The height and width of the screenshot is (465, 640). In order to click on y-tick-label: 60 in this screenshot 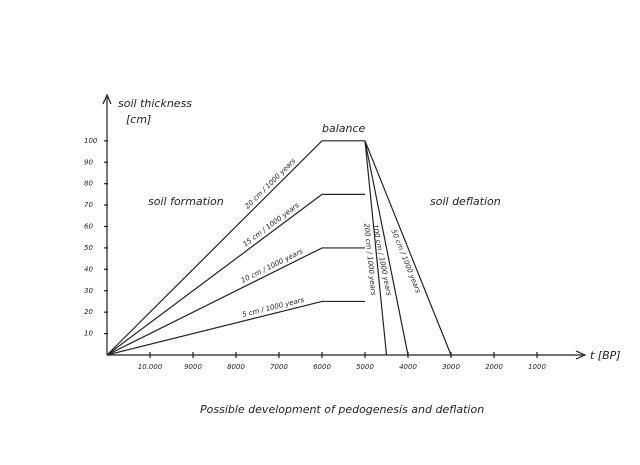, I will do `click(88, 227)`.